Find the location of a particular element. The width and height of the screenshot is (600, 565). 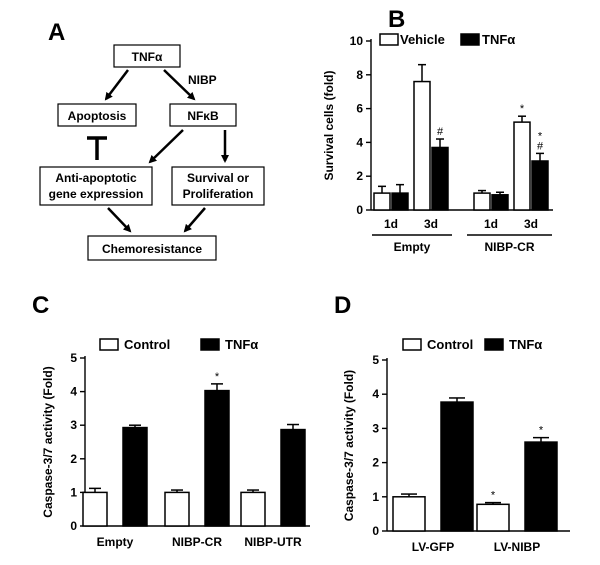

chemoresistance-label: Chemoresistance is located at coordinates (152, 249).